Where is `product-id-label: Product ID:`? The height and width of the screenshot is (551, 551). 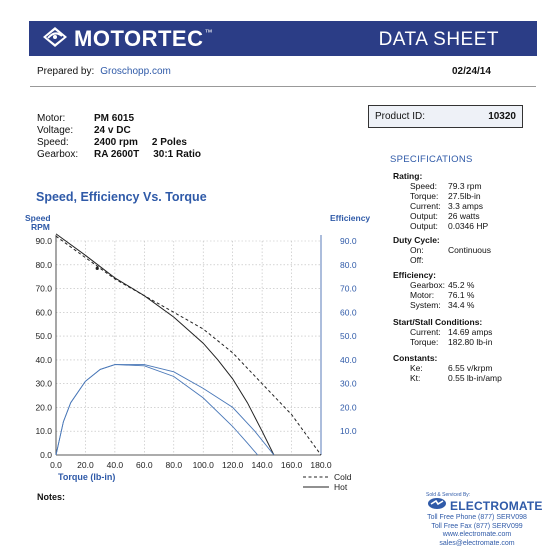
product-id-label: Product ID: is located at coordinates (400, 116).